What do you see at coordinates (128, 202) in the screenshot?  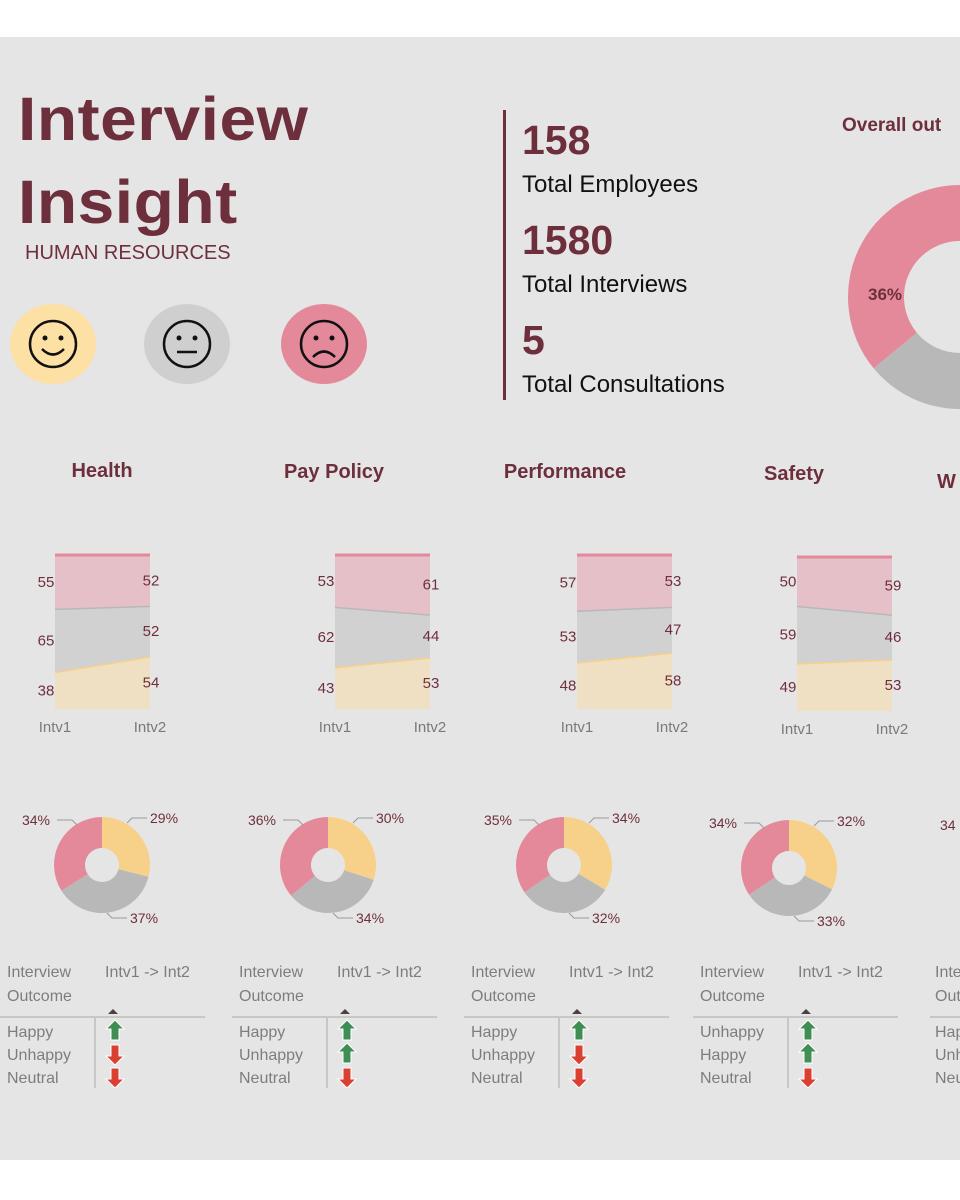 I see `page-title-line2: Insight` at bounding box center [128, 202].